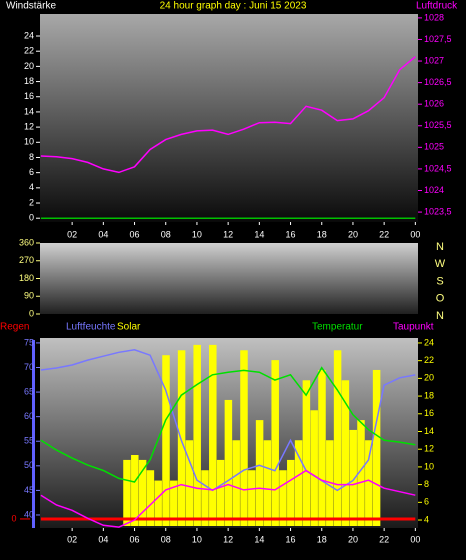 The height and width of the screenshot is (560, 466). Describe the element at coordinates (438, 125) in the screenshot. I see `y2-tick-label: 1025,5` at that location.